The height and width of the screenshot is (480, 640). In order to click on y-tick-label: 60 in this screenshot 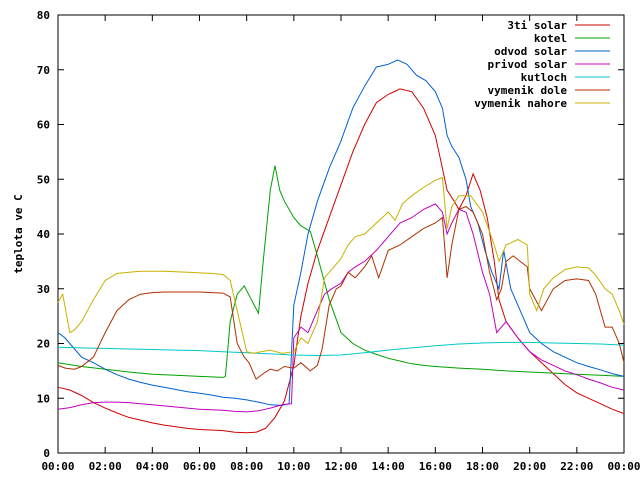, I will do `click(43, 125)`.